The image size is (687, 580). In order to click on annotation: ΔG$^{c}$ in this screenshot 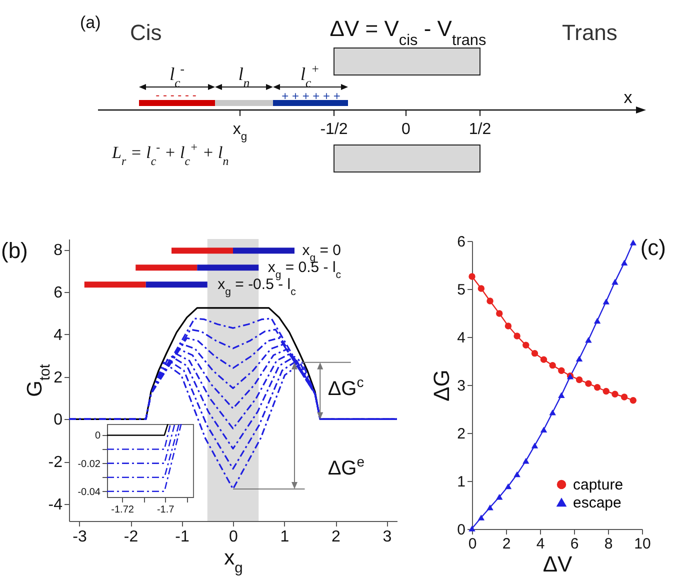, I will do `click(346, 387)`.